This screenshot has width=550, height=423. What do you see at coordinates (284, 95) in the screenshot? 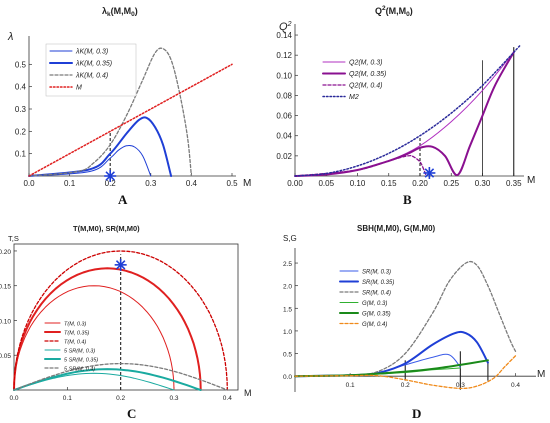
I see `y-tick-label: 0.08` at bounding box center [284, 95].